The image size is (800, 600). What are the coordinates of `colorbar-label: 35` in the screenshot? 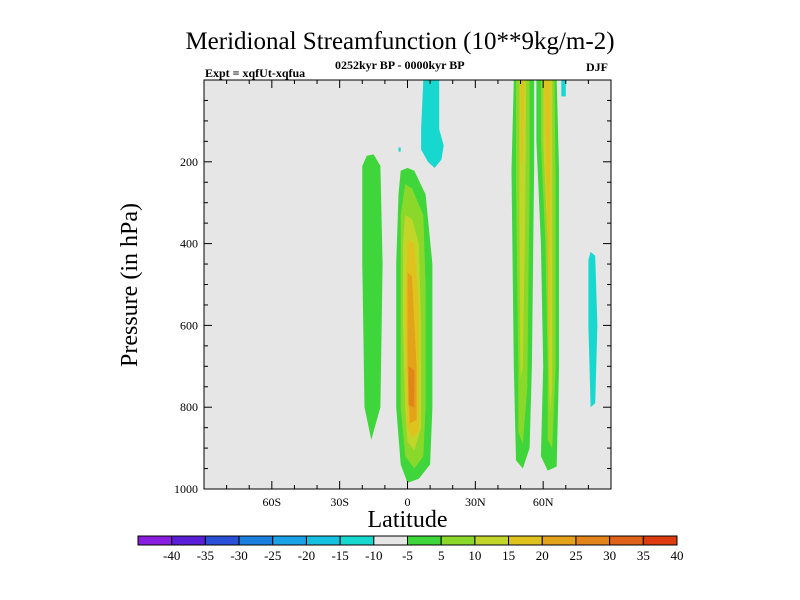 It's located at (643, 555).